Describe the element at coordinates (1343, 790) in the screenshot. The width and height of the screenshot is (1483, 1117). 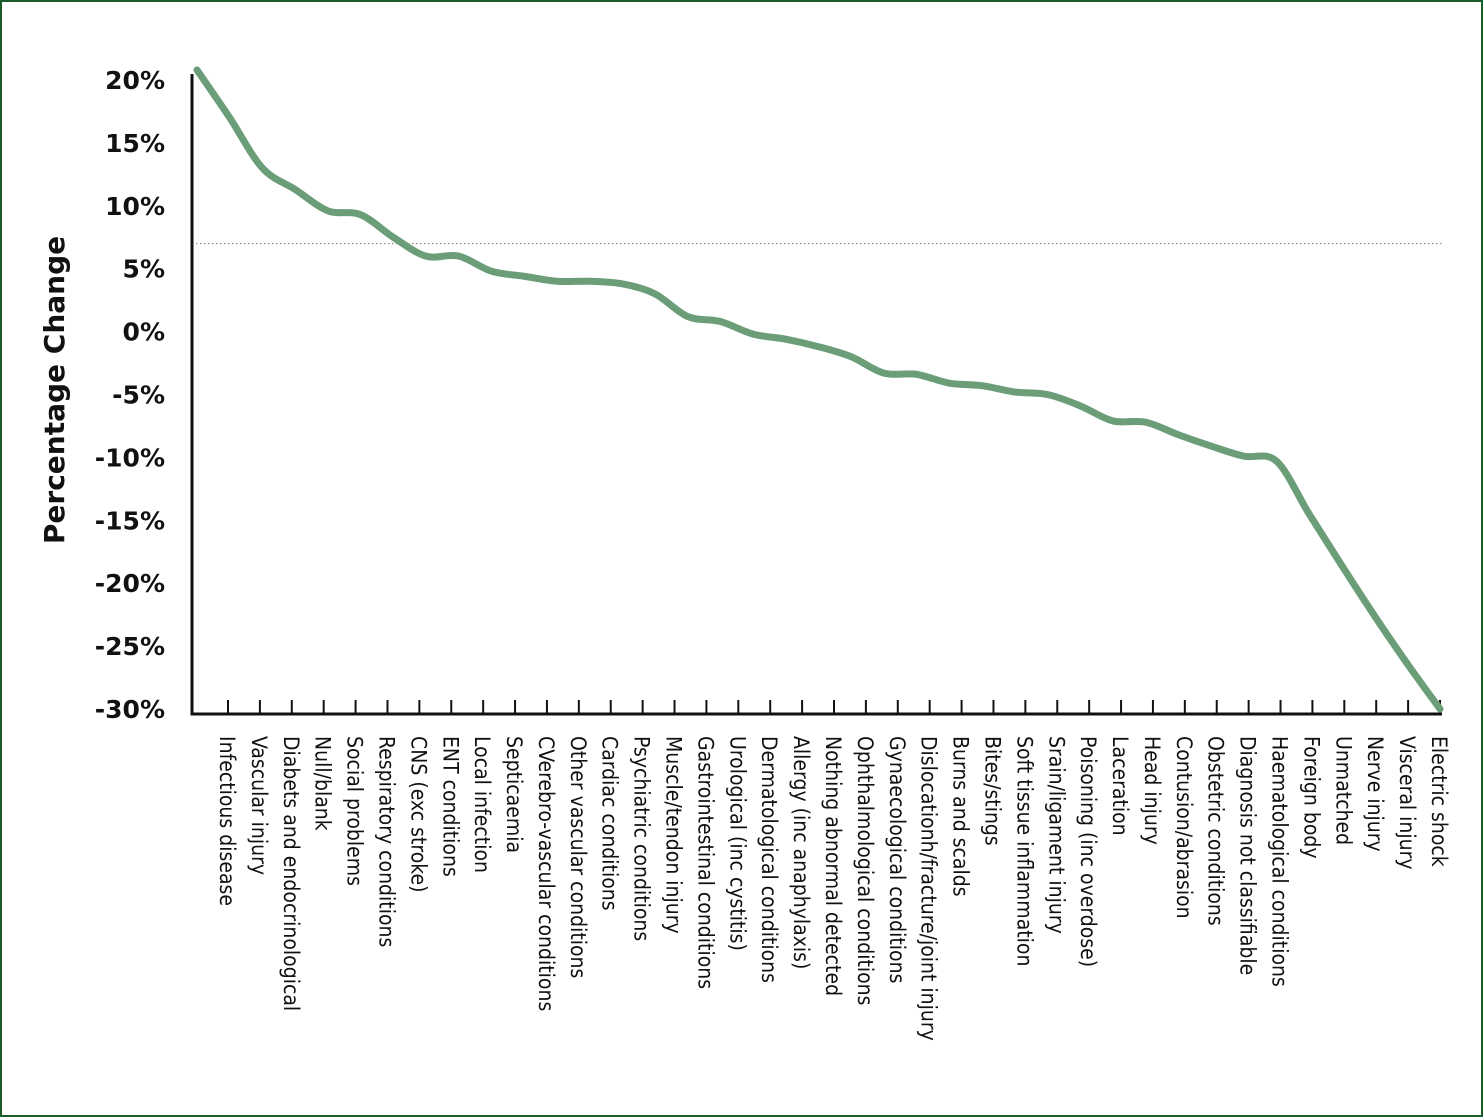
I see `x-category-label: Unmatched` at that location.